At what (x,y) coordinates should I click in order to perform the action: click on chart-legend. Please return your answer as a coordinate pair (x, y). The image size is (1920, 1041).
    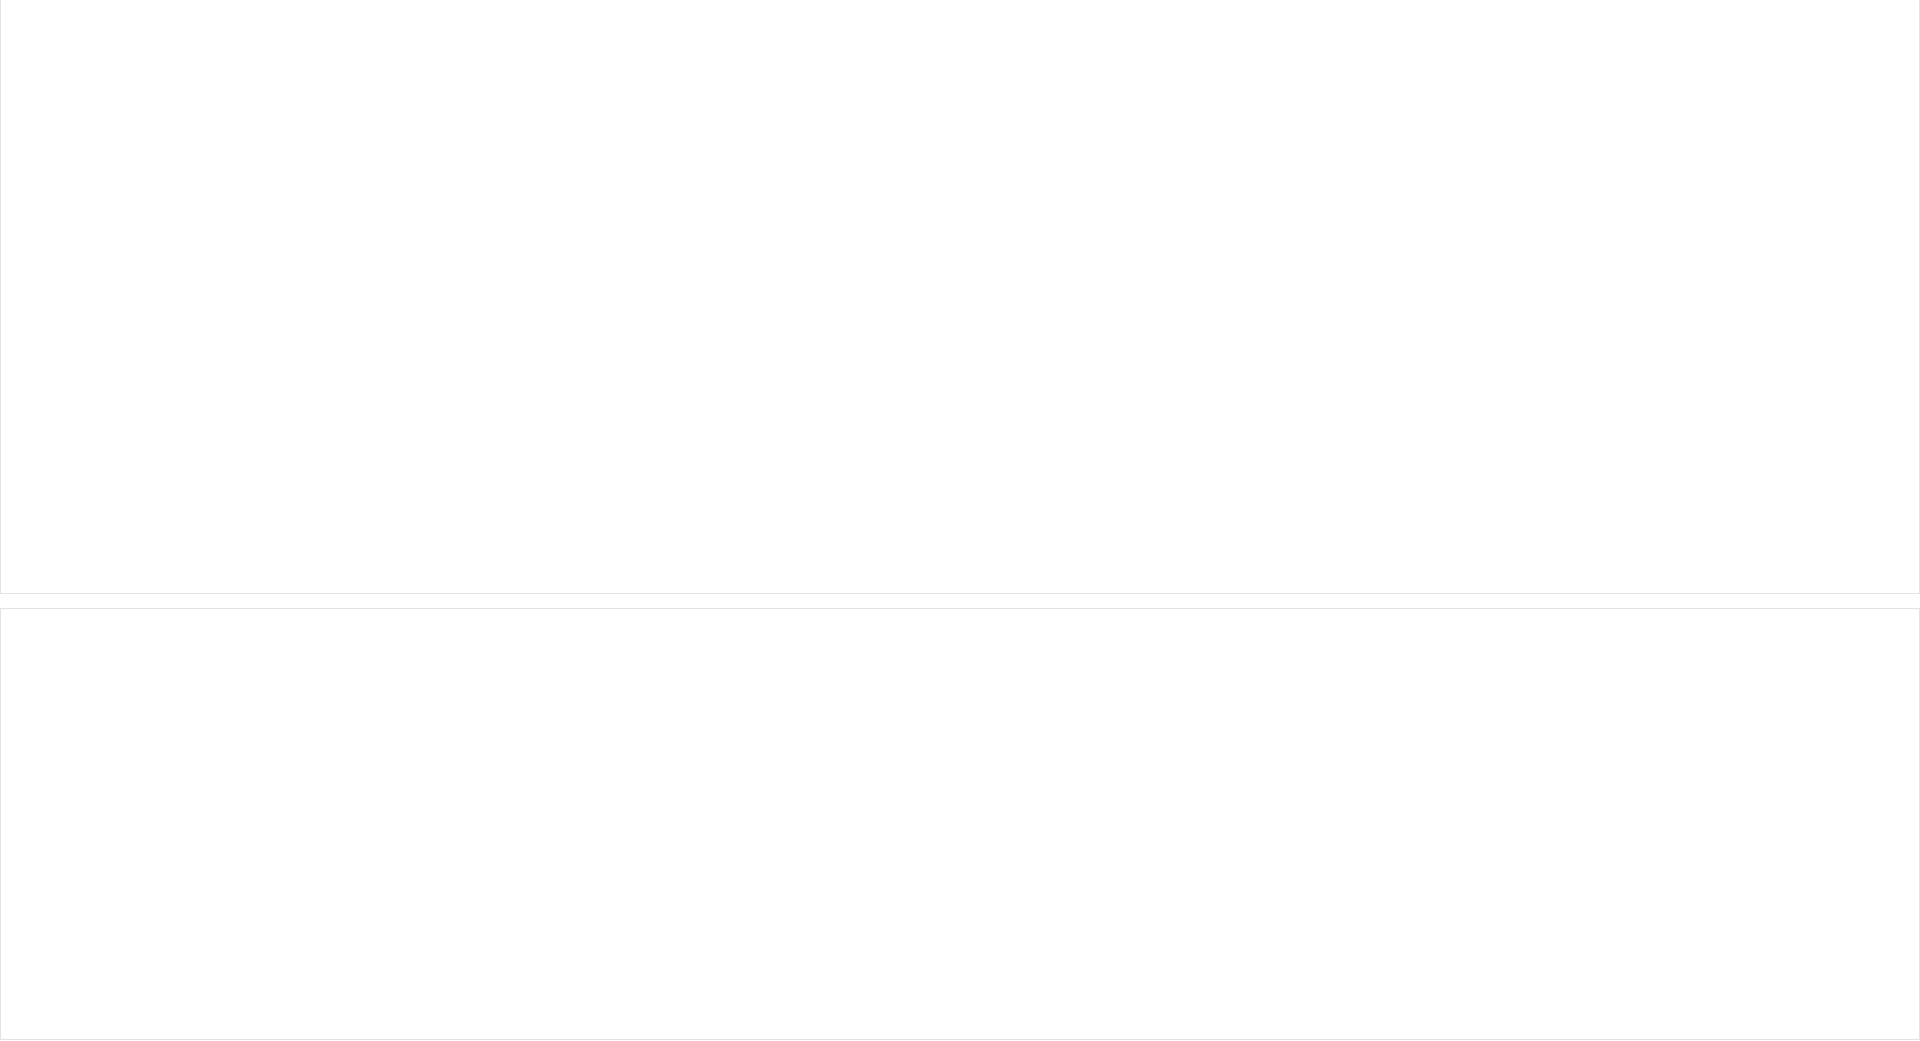
    Looking at the image, I should click on (960, 13).